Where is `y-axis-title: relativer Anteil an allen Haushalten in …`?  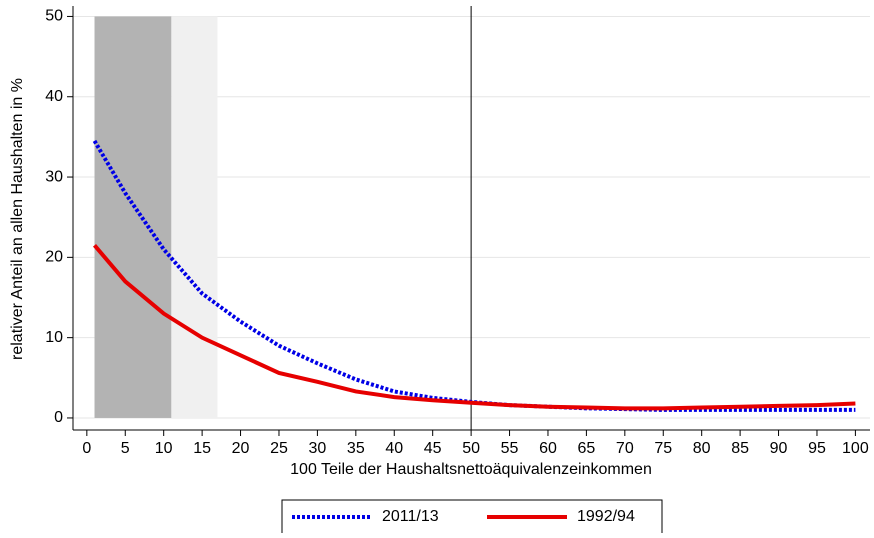
y-axis-title: relativer Anteil an allen Haushalten in … is located at coordinates (17, 219).